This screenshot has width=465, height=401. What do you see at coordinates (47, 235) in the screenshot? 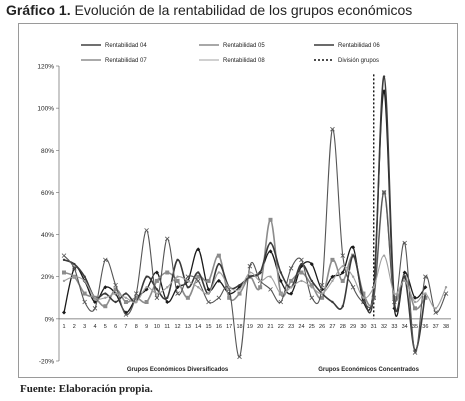
I see `y-tick-label: 40%` at bounding box center [47, 235].